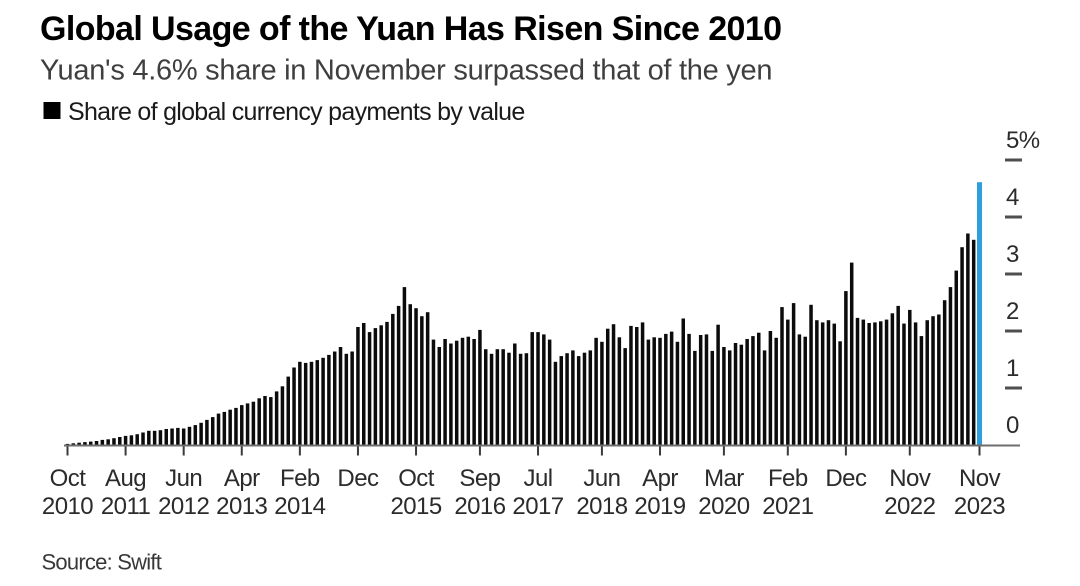 This screenshot has height=586, width=1080. What do you see at coordinates (299, 506) in the screenshot?
I see `svg-text: 2014` at bounding box center [299, 506].